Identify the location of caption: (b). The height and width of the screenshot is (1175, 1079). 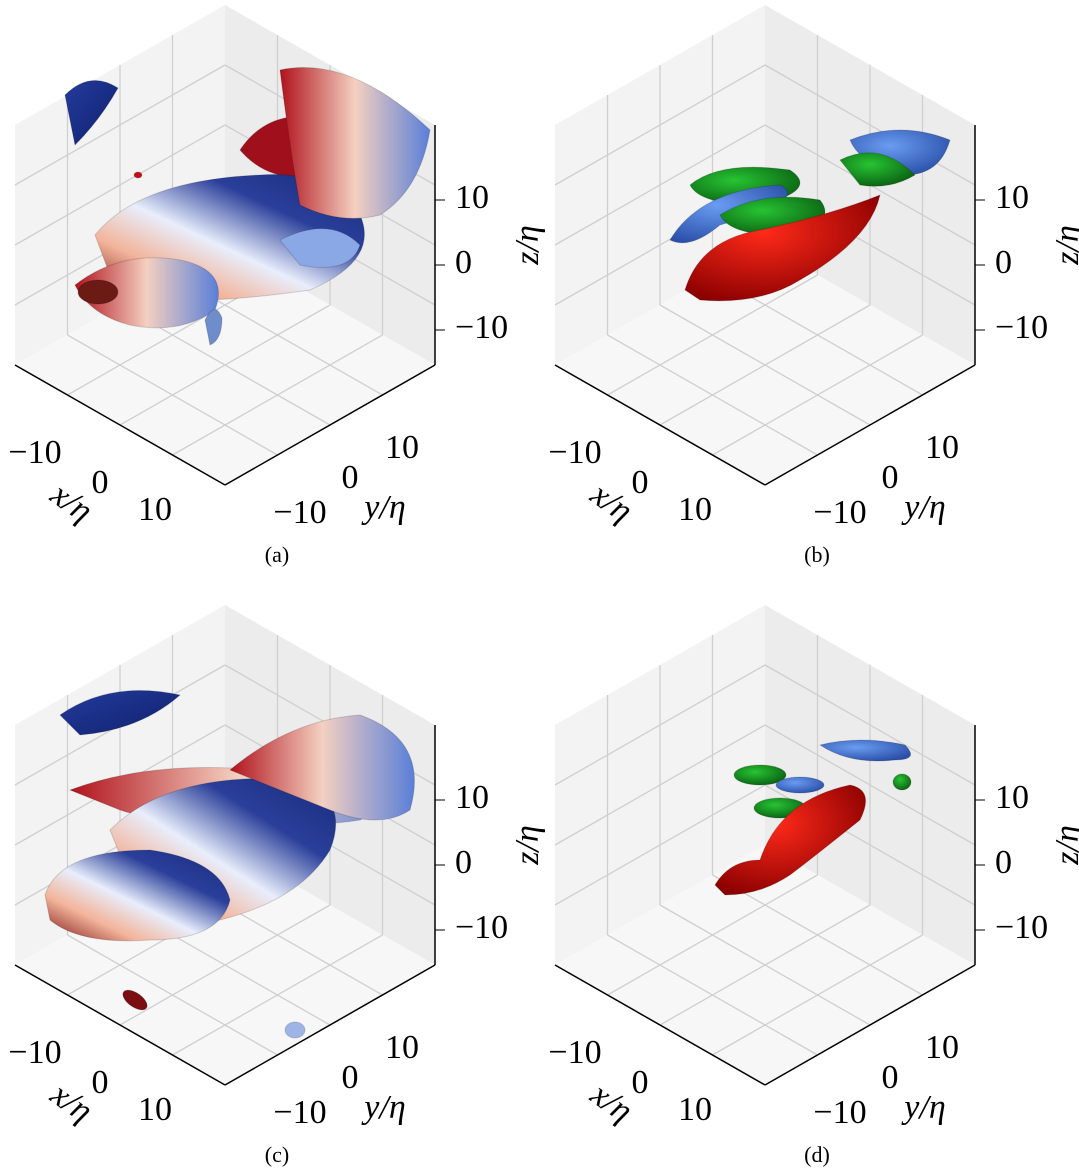
(817, 554).